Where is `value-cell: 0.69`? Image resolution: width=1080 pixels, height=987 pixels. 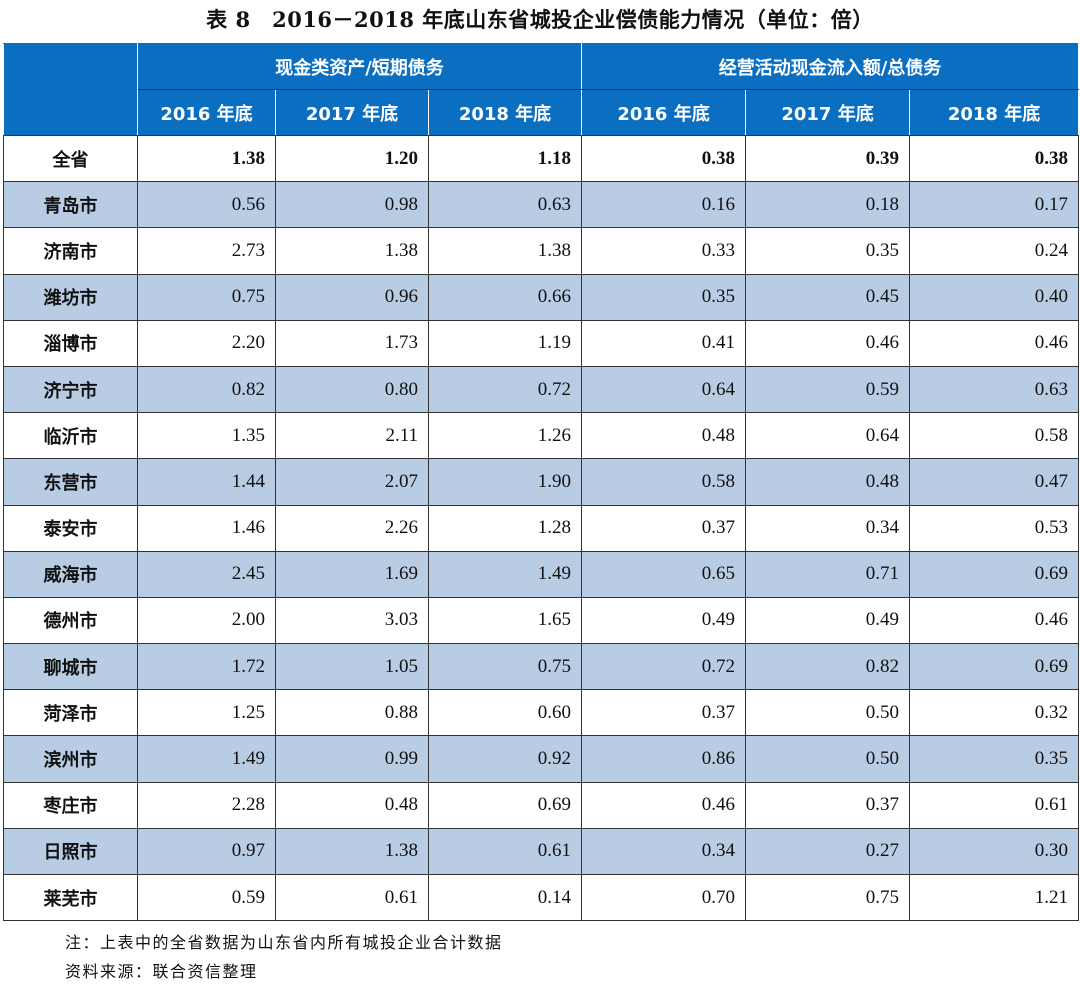
value-cell: 0.69 is located at coordinates (994, 667).